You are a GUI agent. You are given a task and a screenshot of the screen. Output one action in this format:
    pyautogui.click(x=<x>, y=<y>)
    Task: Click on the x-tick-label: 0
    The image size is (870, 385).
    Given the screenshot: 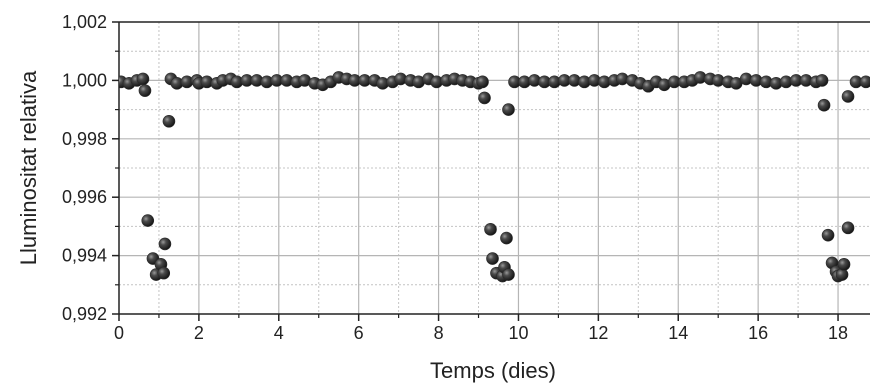 What is the action you would take?
    pyautogui.click(x=119, y=333)
    